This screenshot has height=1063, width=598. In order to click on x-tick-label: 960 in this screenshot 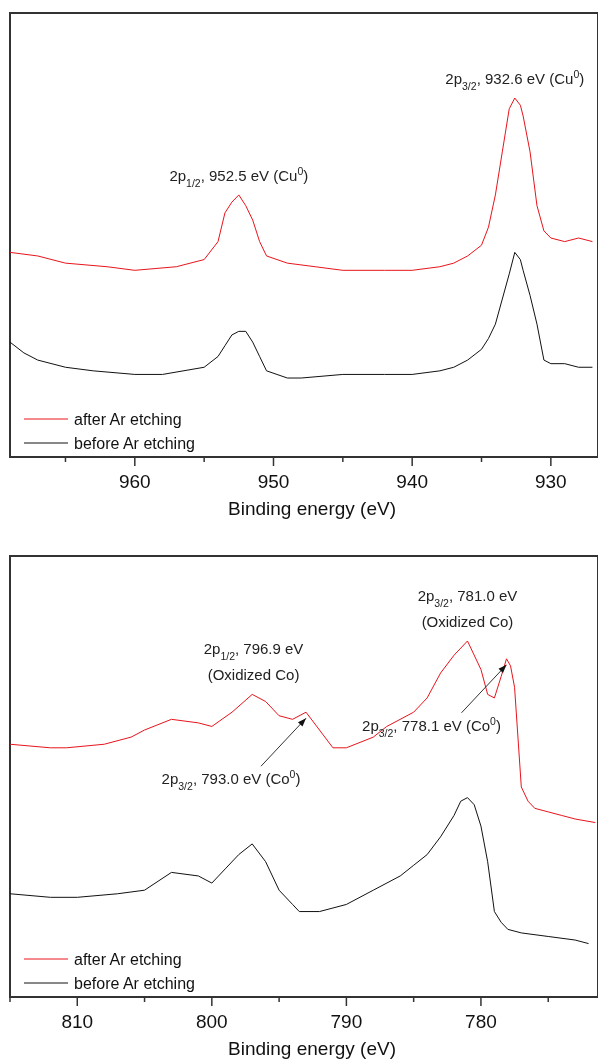, I will do `click(134, 481)`.